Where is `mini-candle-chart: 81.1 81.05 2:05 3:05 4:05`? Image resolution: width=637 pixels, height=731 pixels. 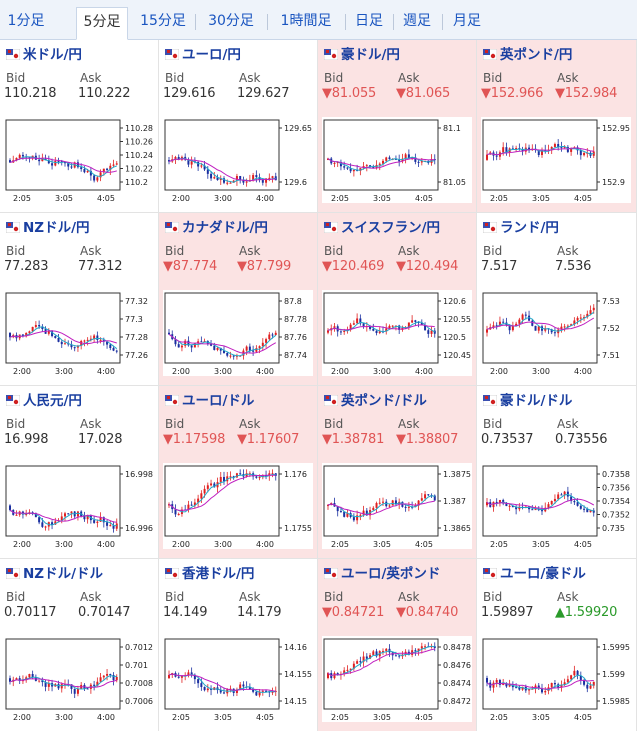
mini-candle-chart: 81.1 81.05 2:05 3:05 4:05 is located at coordinates (397, 160).